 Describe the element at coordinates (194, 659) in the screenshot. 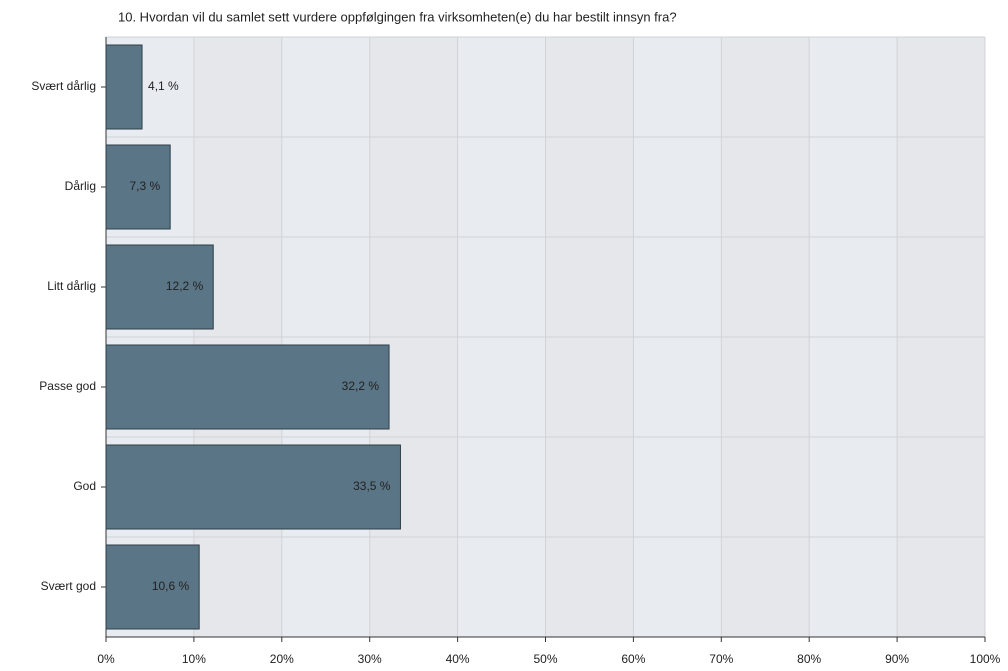

I see `x-tick-label: 10%` at that location.